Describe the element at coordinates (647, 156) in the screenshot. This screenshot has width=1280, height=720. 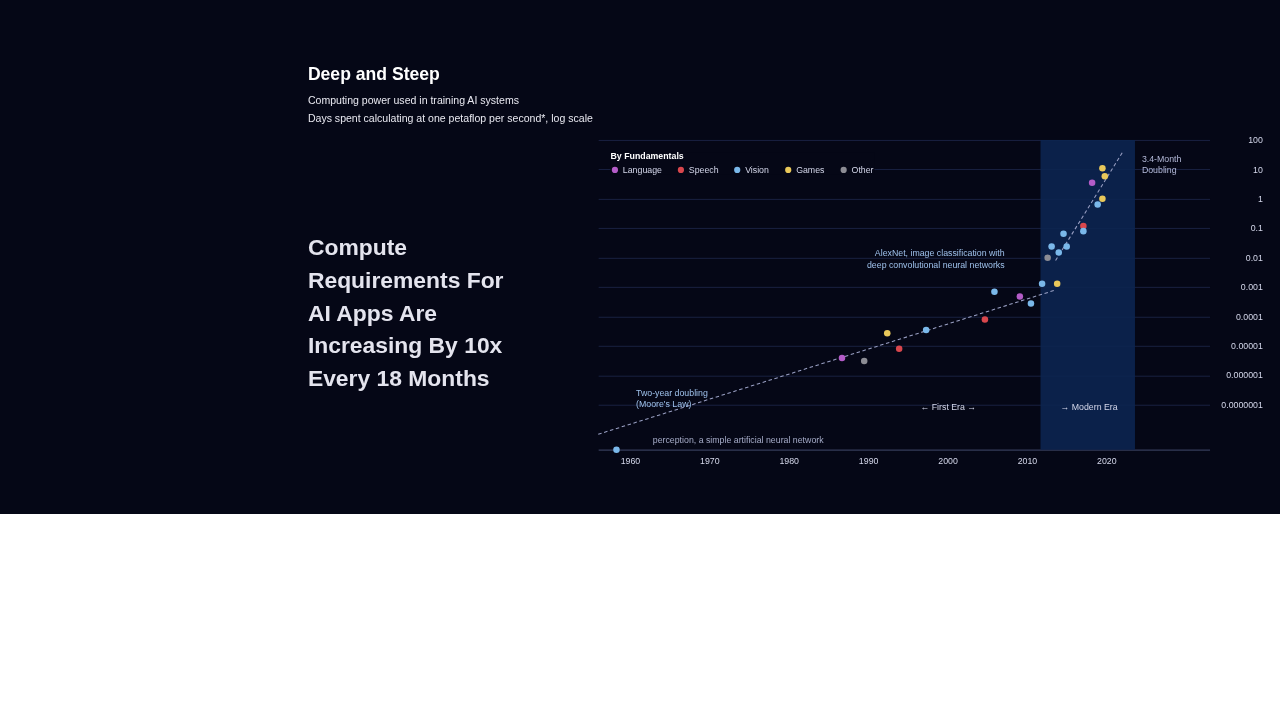
I see `legend-title: By Fundamentals` at that location.